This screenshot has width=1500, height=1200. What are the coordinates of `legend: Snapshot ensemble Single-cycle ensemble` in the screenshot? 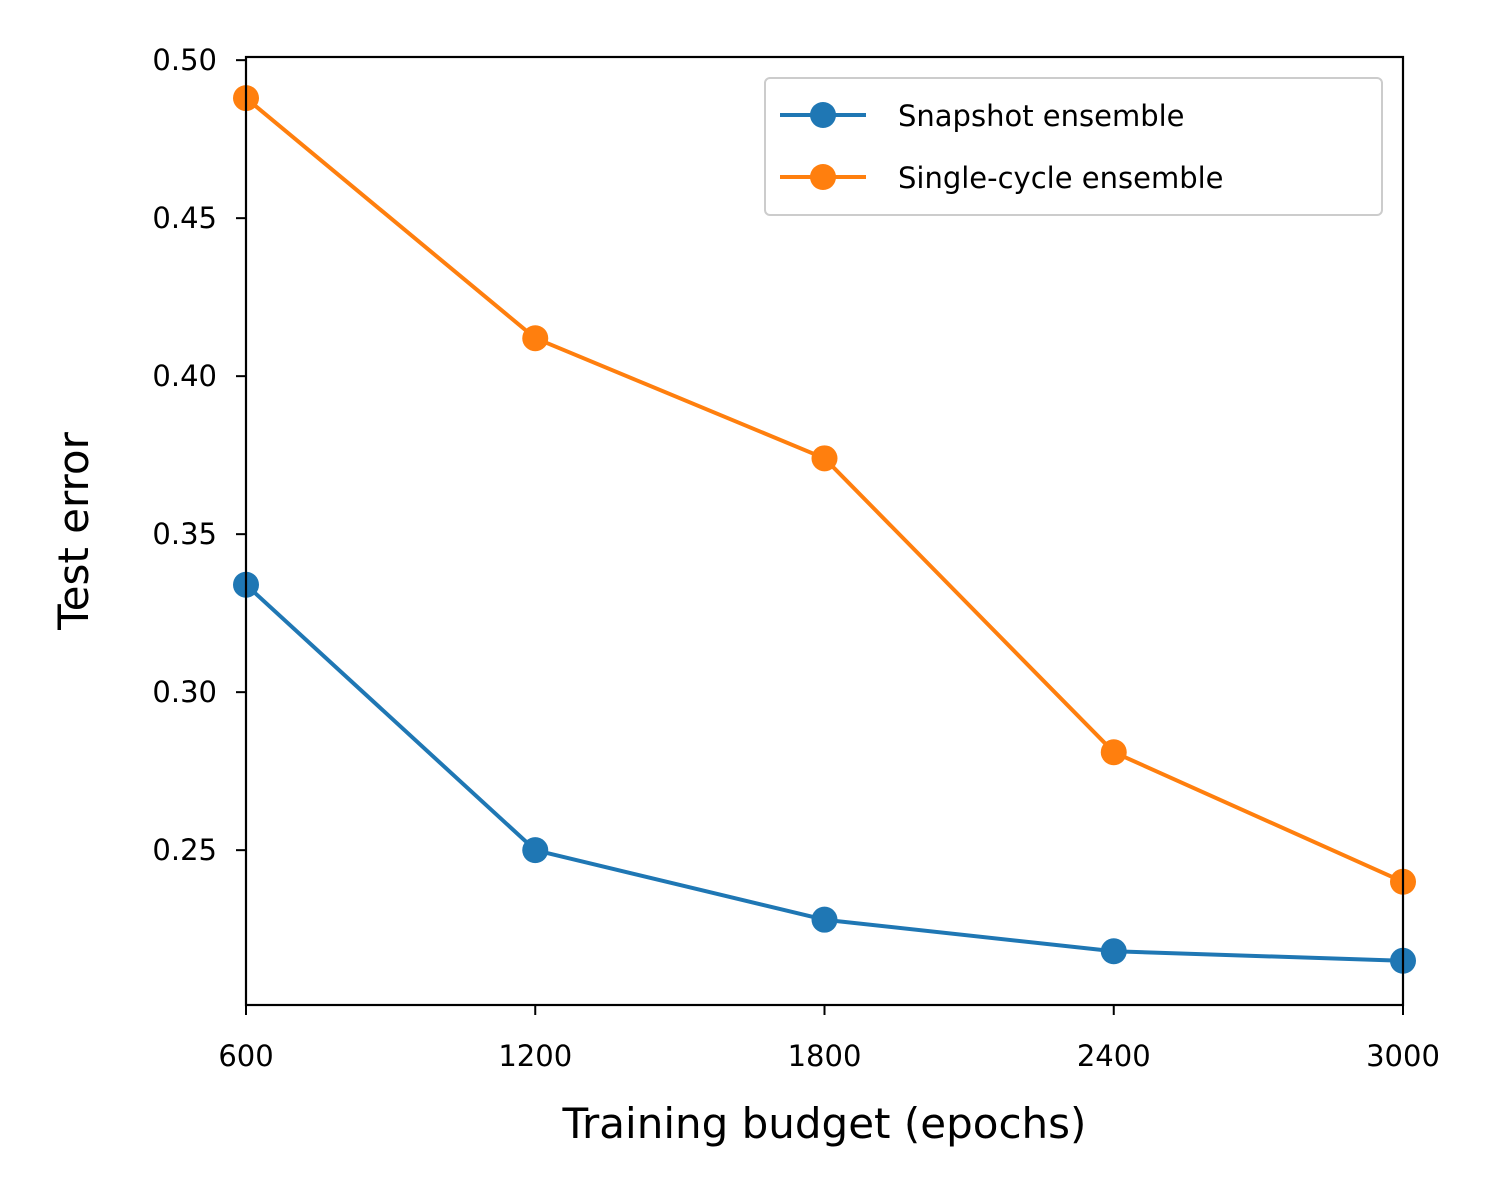 It's located at (1073, 146).